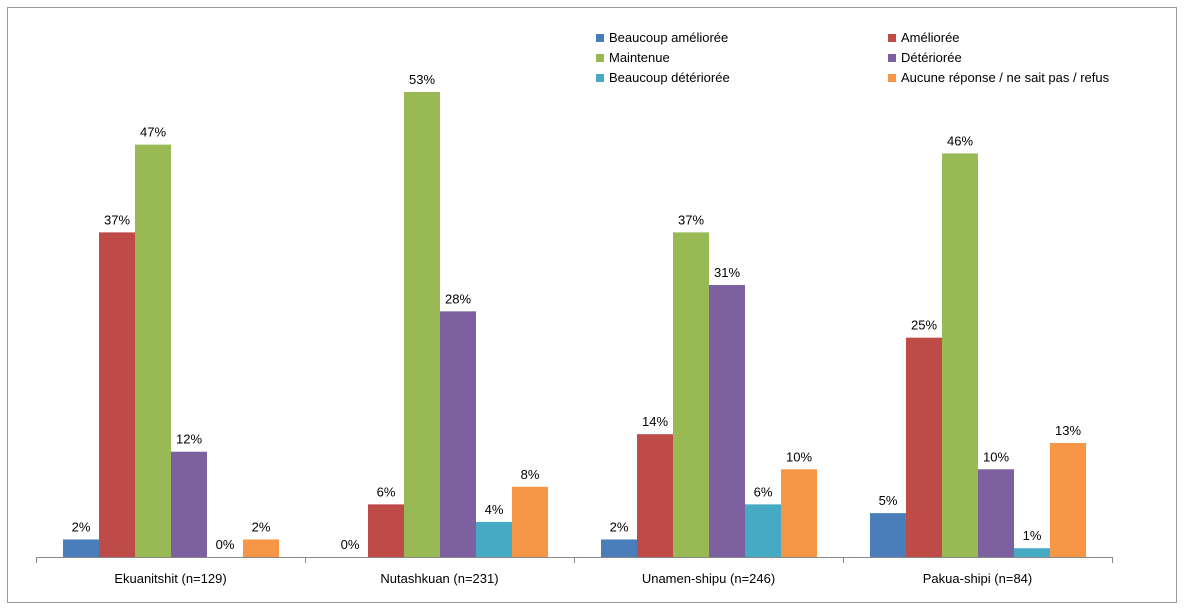 The image size is (1186, 611). I want to click on legend-item-amelioree: Améliorée, so click(924, 37).